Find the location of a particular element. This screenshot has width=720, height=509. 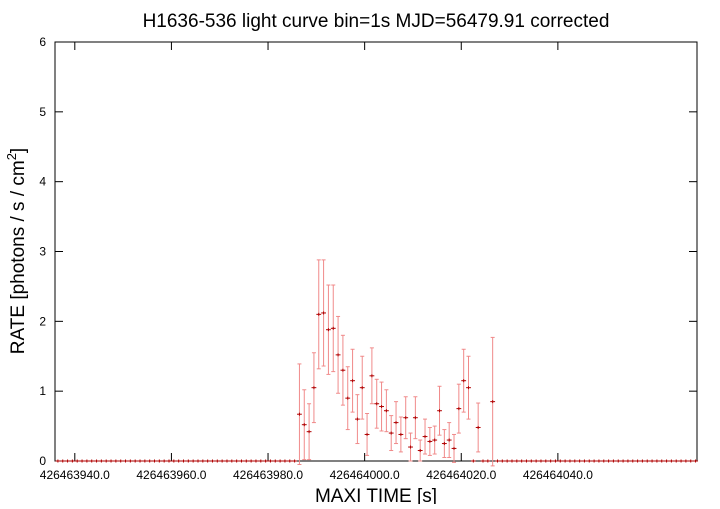

y-axis-label-end: ] is located at coordinates (18, 150).